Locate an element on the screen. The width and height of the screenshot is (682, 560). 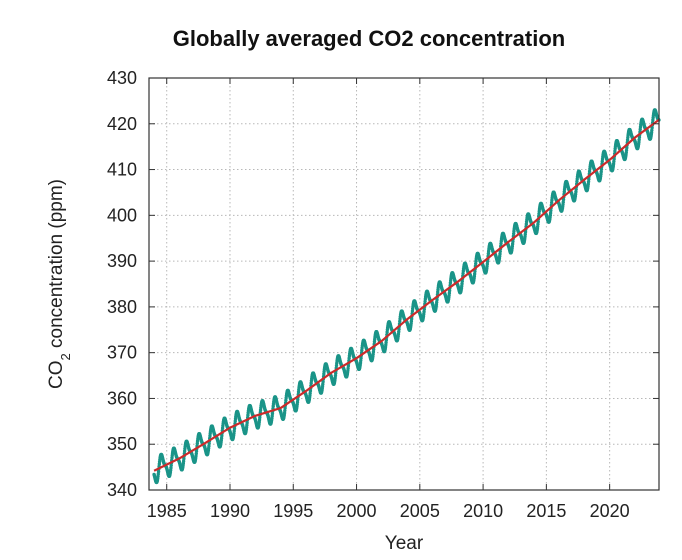
x-tick-label: 1995 is located at coordinates (293, 511).